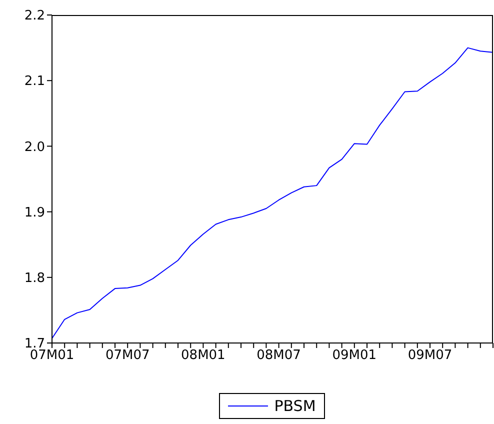  I want to click on legend-label: PBSM, so click(295, 406).